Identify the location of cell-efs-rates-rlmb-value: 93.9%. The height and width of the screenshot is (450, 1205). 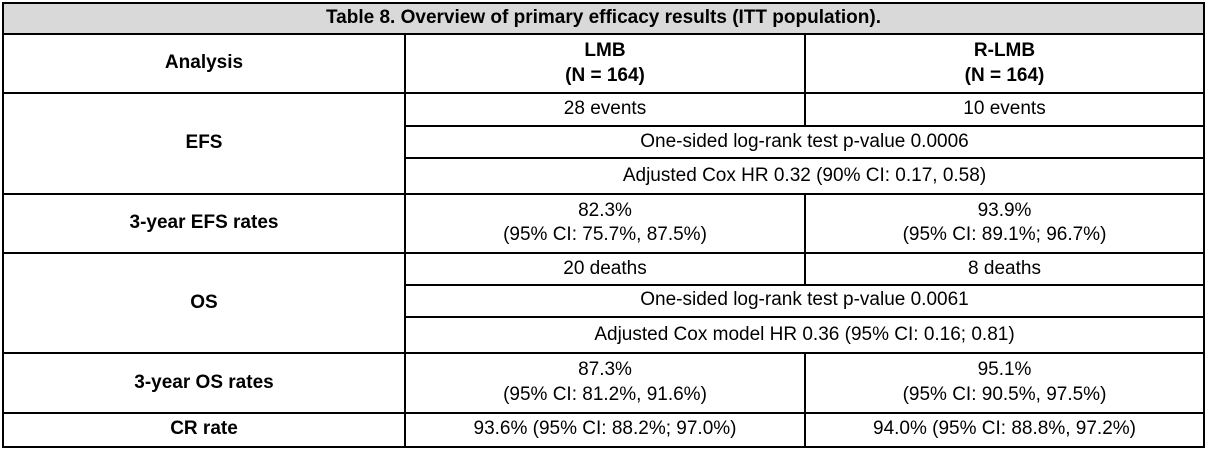
(1004, 210).